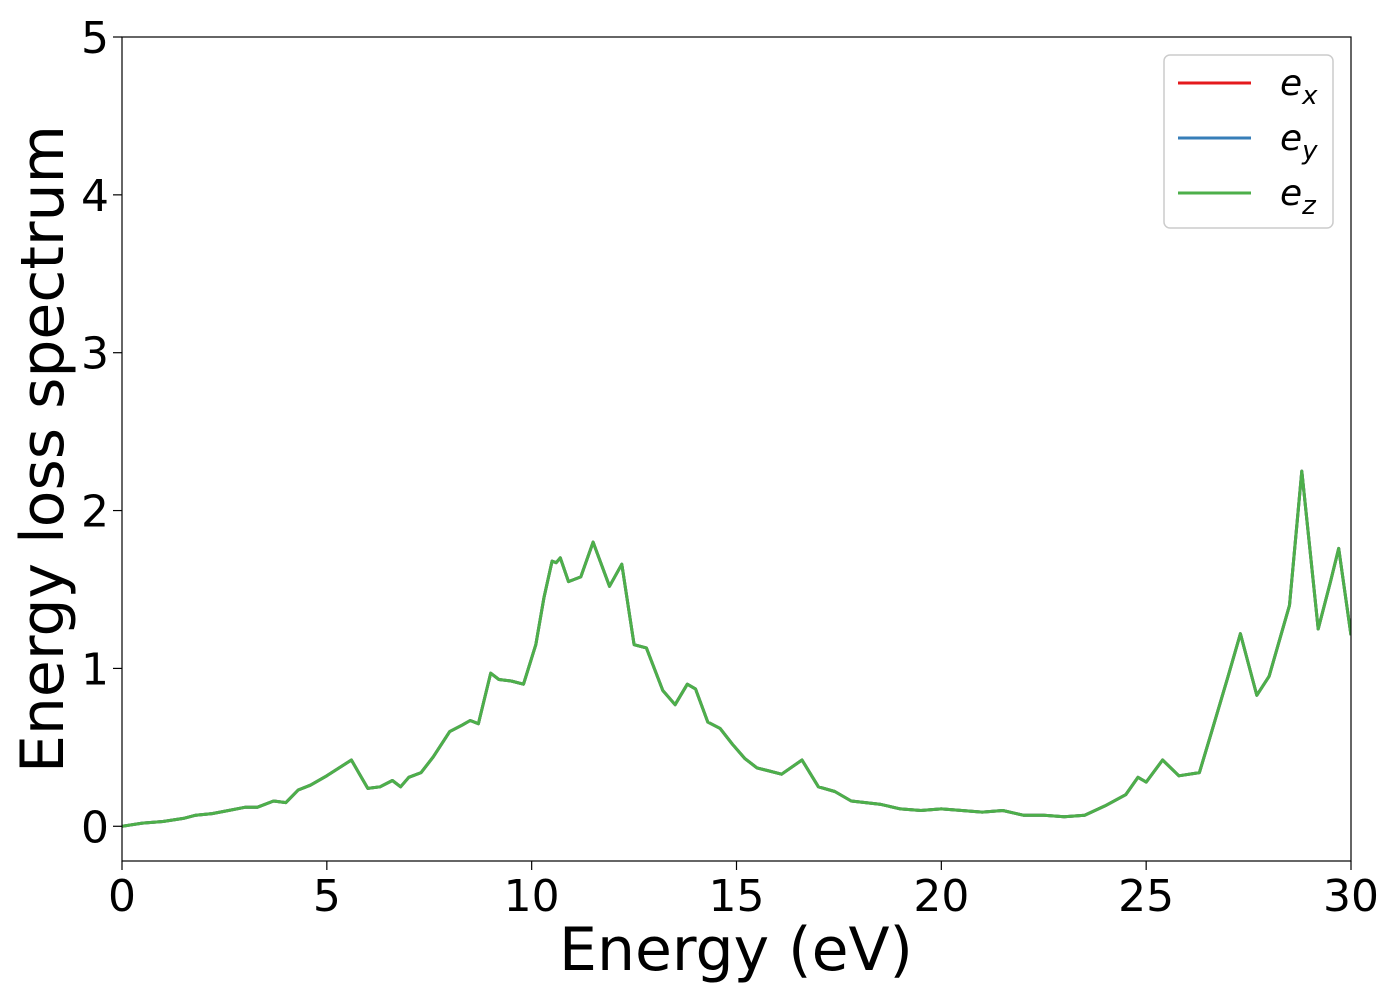 This screenshot has width=1400, height=1000. Describe the element at coordinates (95, 669) in the screenshot. I see `y-tick-label: 1` at that location.